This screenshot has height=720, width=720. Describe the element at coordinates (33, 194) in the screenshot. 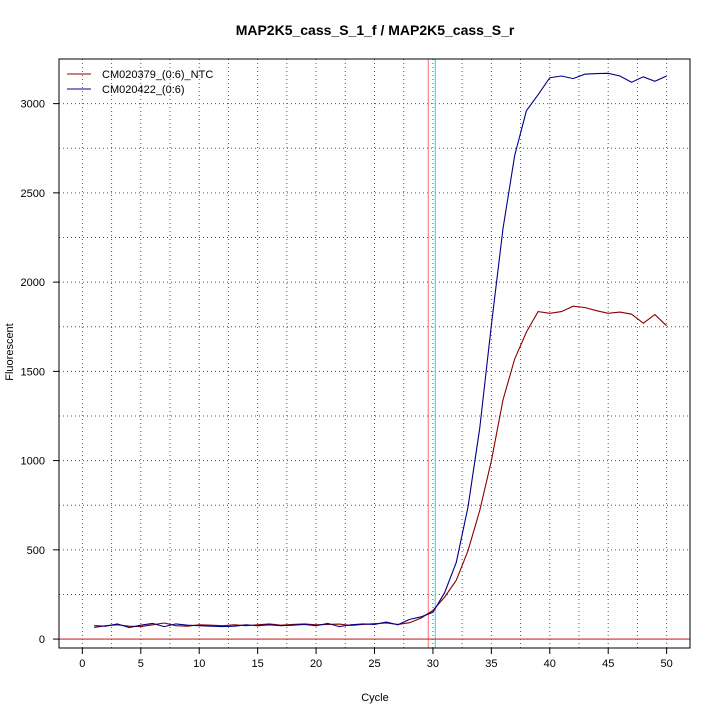

I see `y-tick-label: 2500` at that location.